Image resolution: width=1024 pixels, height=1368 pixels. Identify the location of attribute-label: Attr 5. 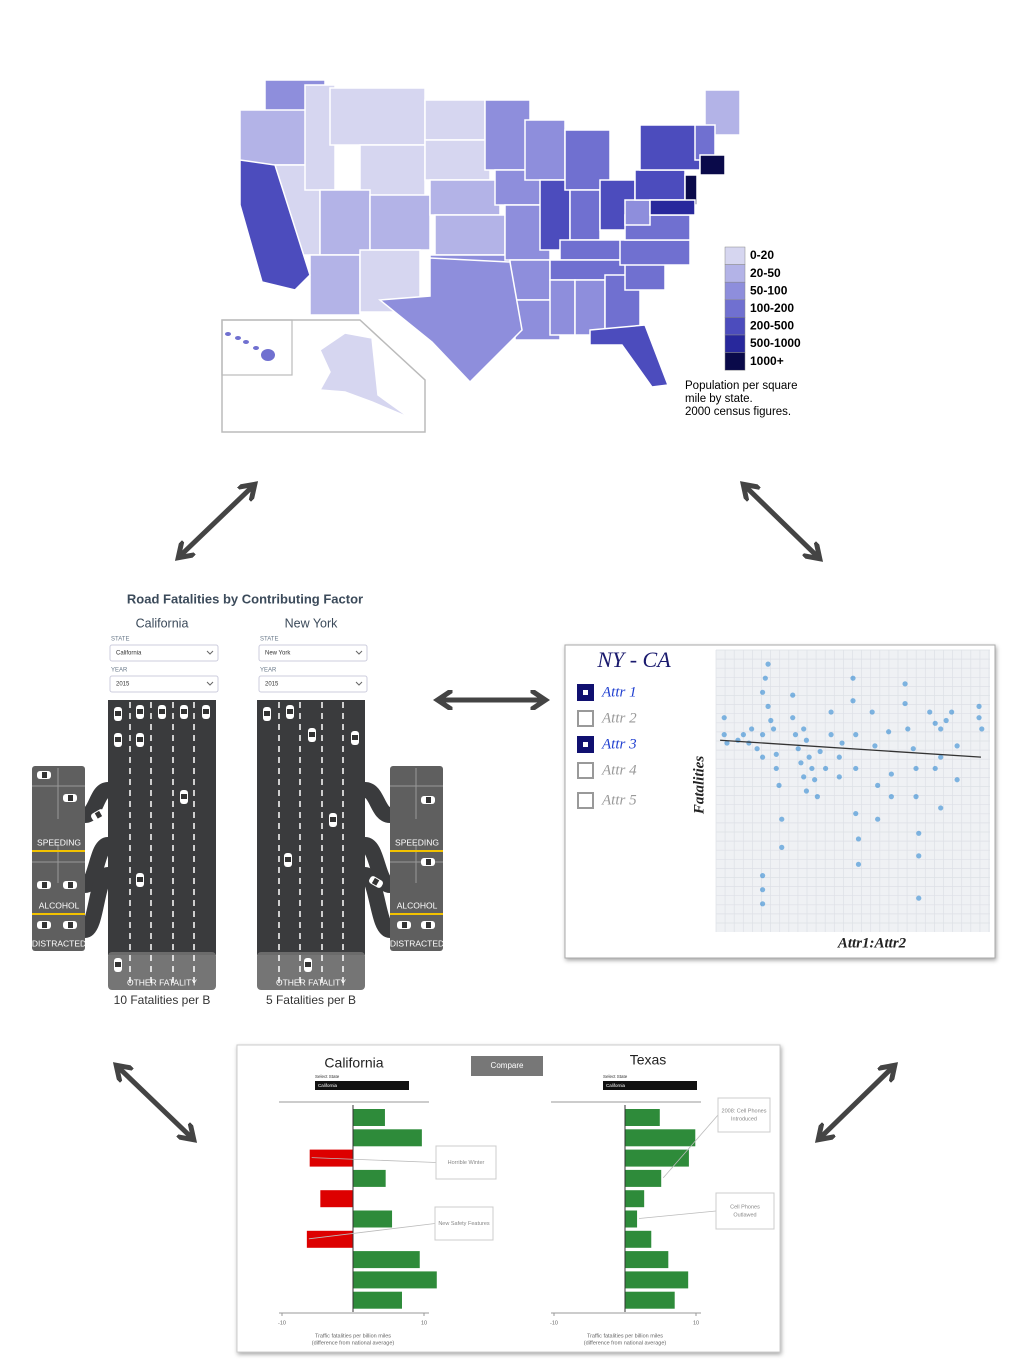
(619, 800).